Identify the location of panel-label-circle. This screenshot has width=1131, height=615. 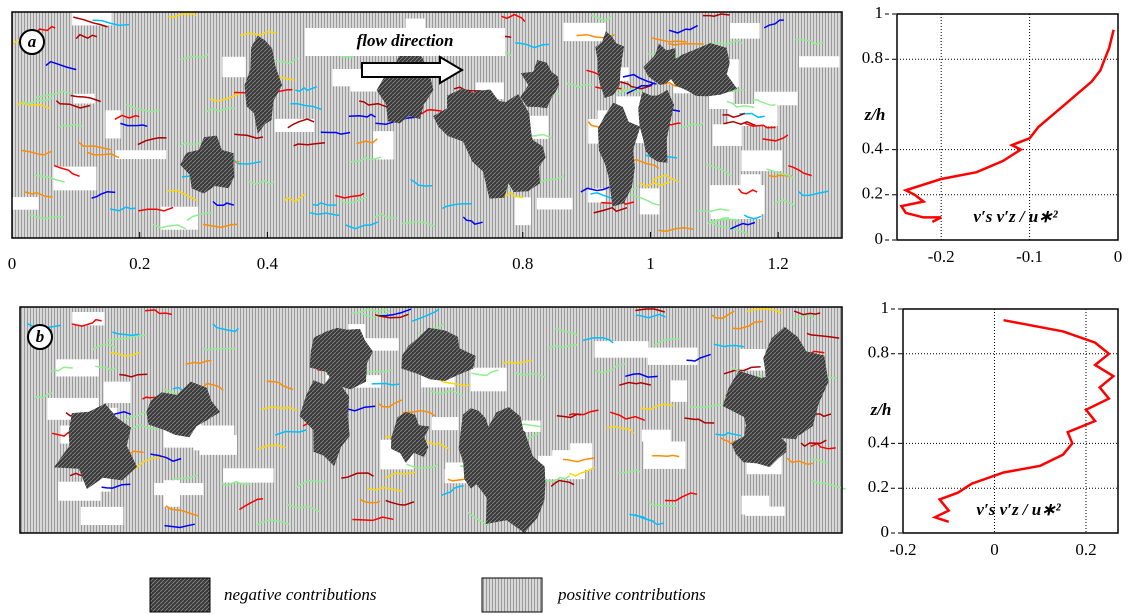
(32, 42).